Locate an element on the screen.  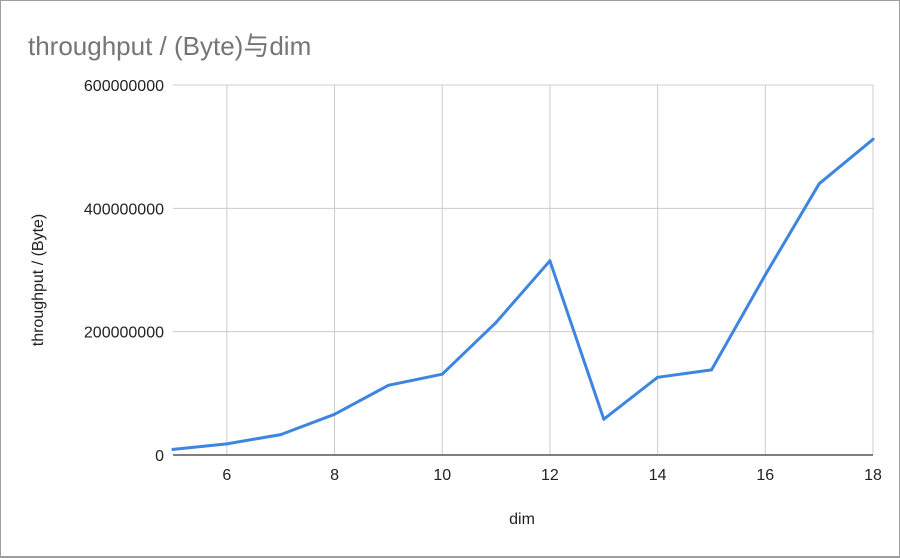
y-tick-label: 600000000 is located at coordinates (124, 86).